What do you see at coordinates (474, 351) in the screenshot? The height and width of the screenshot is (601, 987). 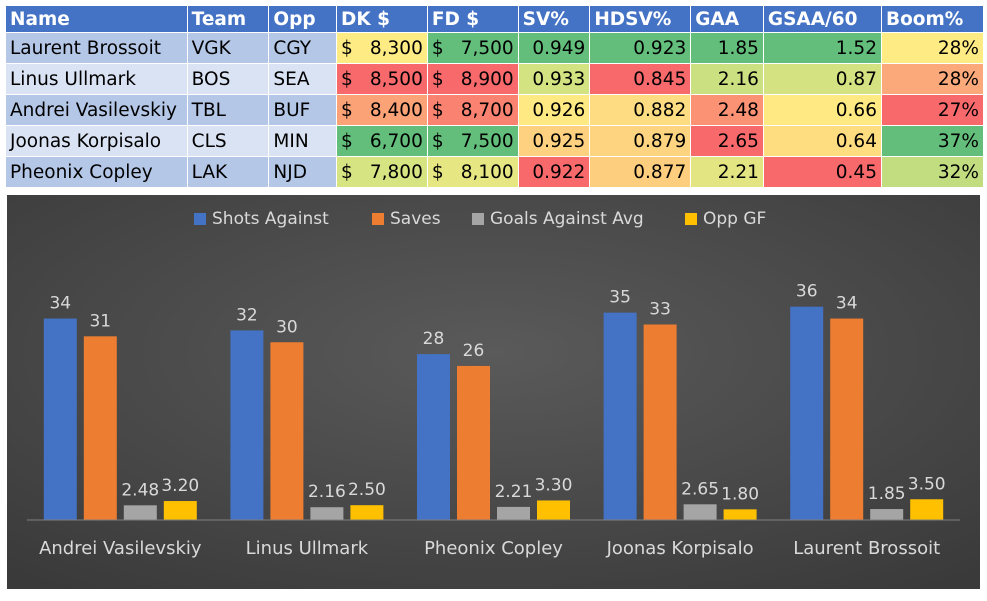 I see `data-label: 26` at bounding box center [474, 351].